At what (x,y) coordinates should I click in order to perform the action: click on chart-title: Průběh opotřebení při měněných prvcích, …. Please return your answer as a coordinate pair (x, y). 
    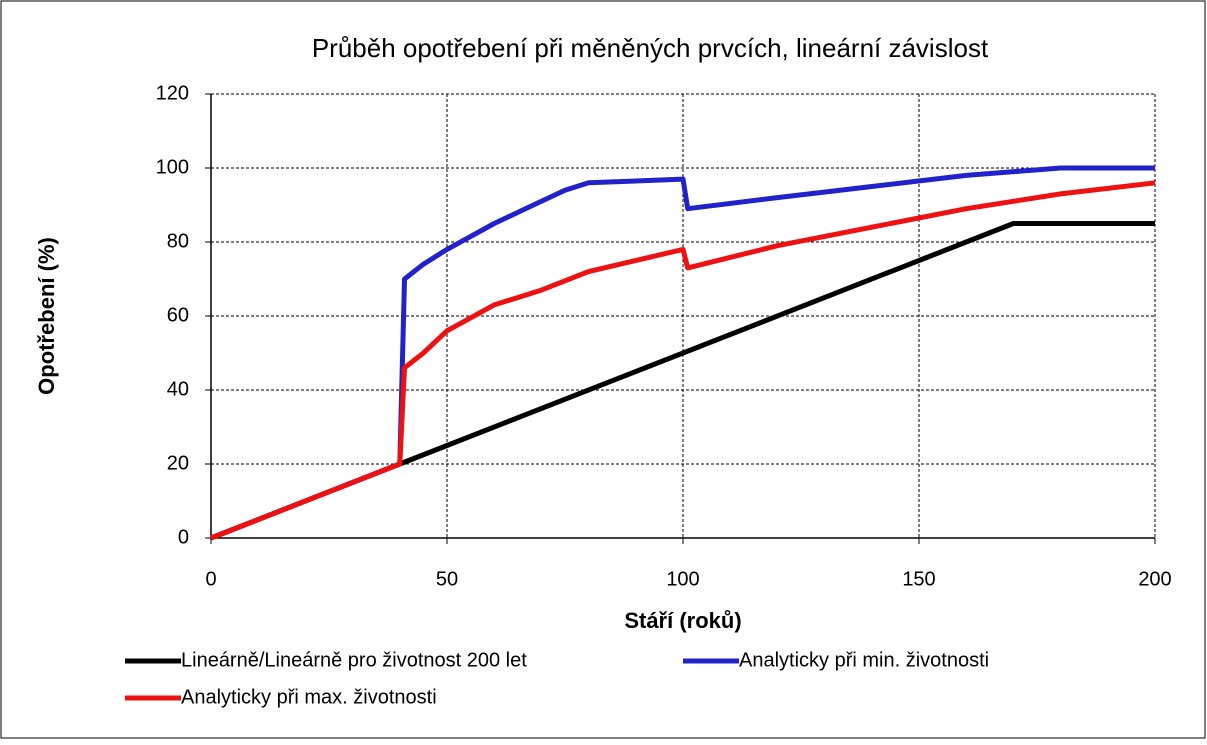
    Looking at the image, I should click on (650, 48).